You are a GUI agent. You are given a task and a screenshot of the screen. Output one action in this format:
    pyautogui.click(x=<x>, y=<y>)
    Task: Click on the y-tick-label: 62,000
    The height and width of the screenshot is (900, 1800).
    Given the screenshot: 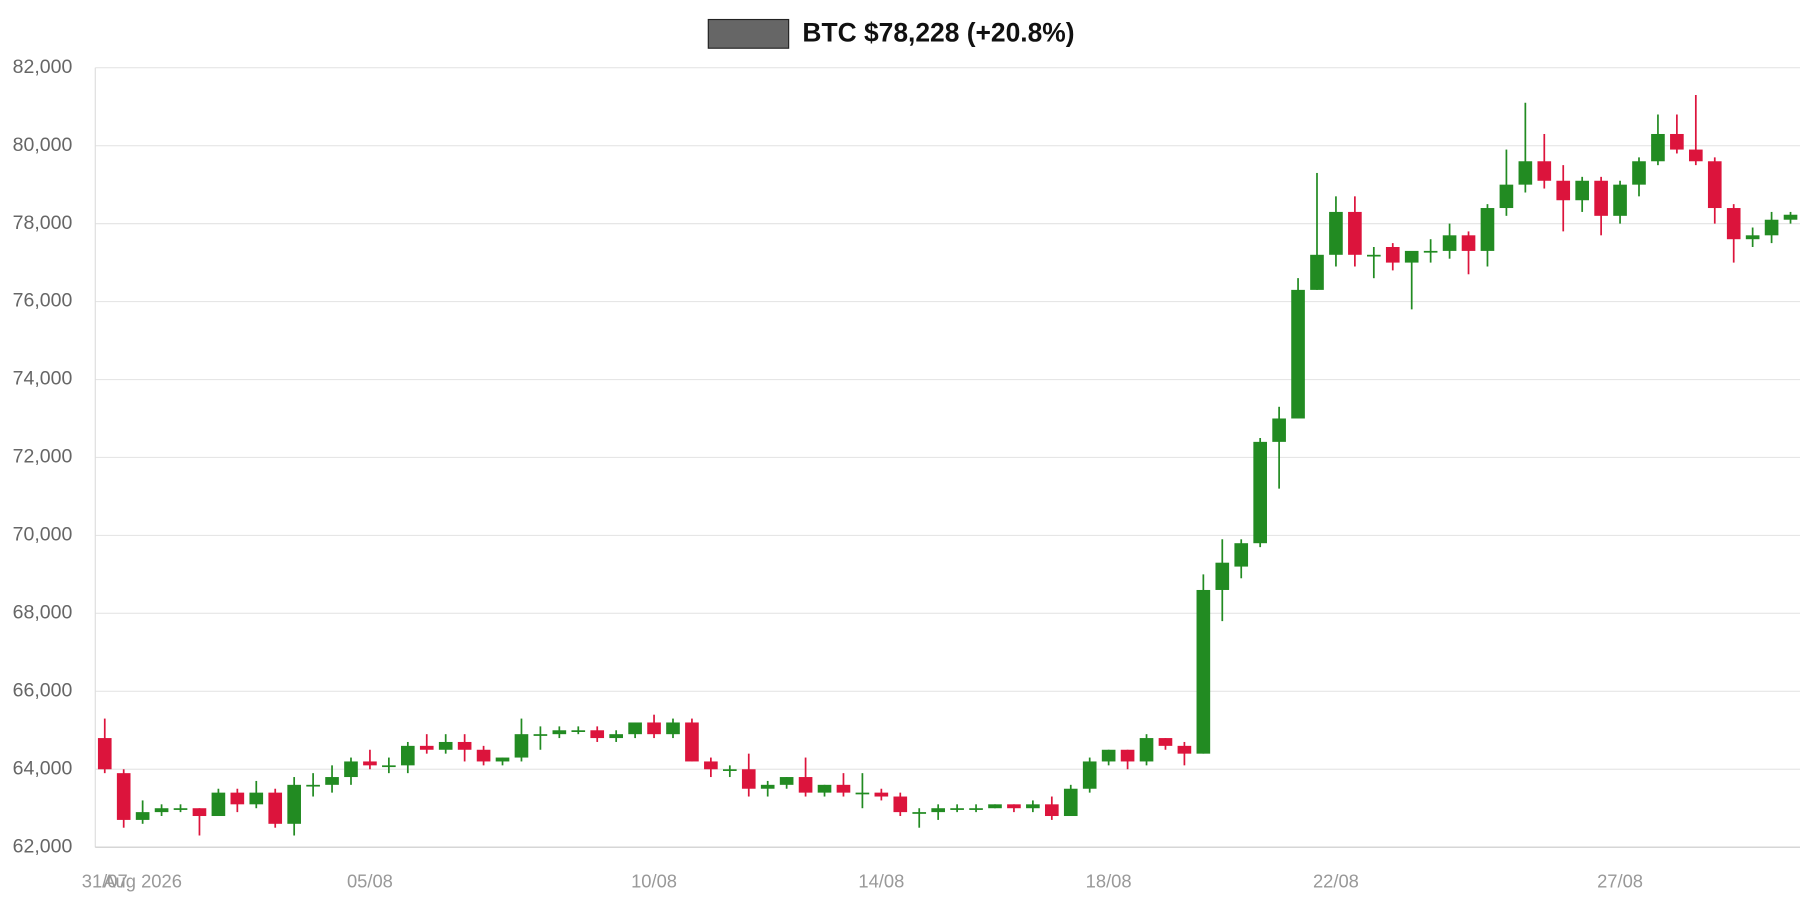 What is the action you would take?
    pyautogui.click(x=43, y=846)
    